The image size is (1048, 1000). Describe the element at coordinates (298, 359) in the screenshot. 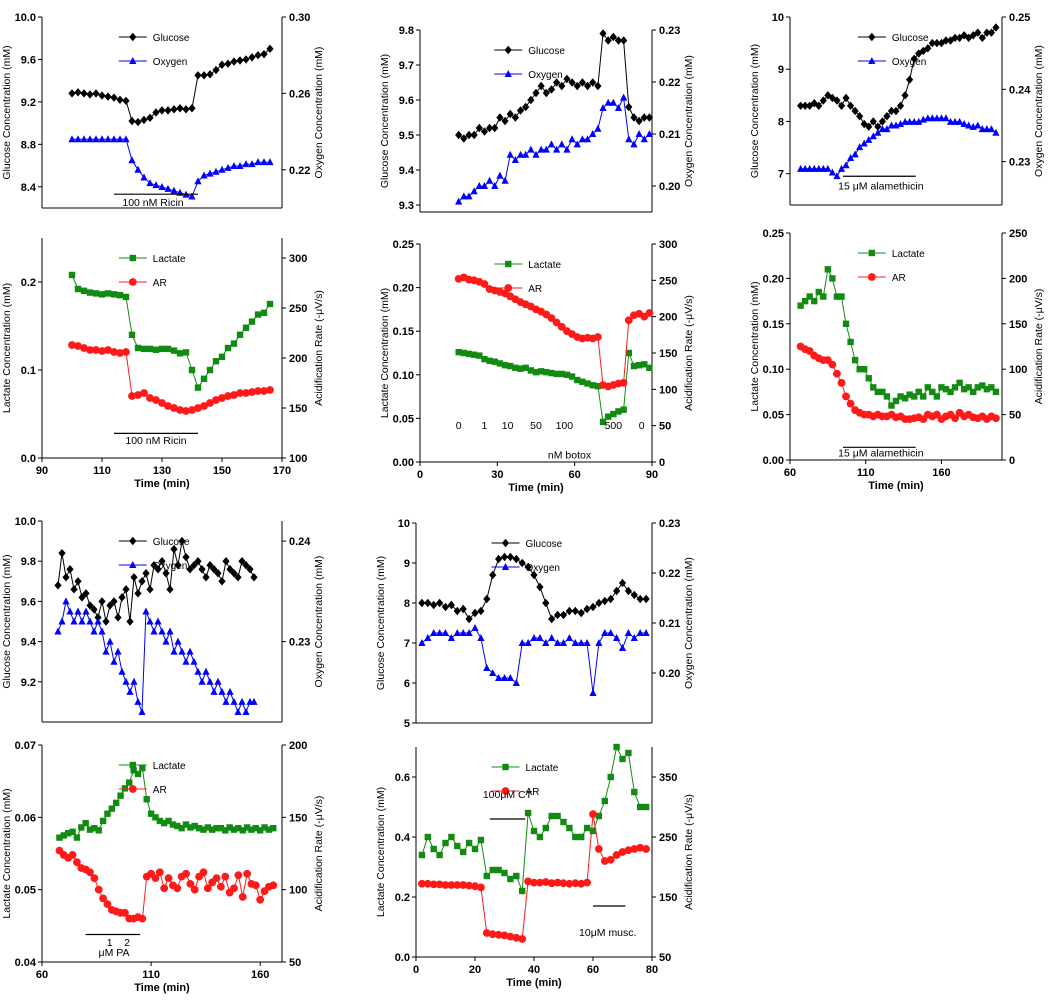

I see `y2-tick-label: 200` at that location.